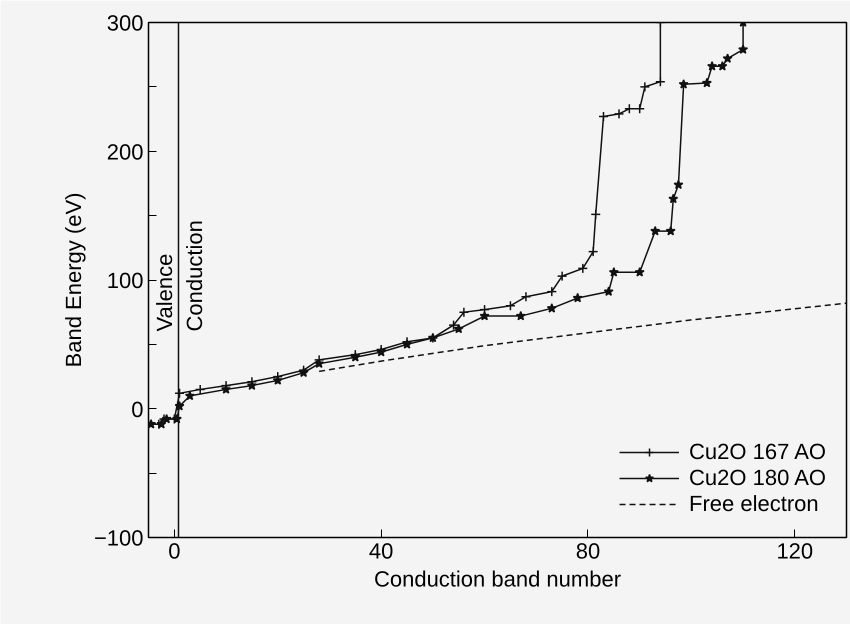  I want to click on annotation: Valence, so click(164, 293).